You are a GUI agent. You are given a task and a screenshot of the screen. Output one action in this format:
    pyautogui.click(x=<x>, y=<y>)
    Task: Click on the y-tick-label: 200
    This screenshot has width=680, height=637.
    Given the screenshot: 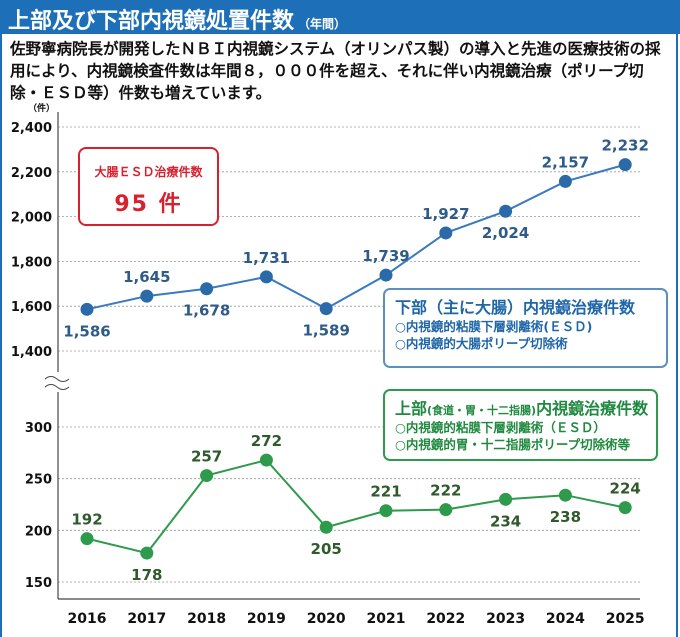 What is the action you would take?
    pyautogui.click(x=38, y=531)
    